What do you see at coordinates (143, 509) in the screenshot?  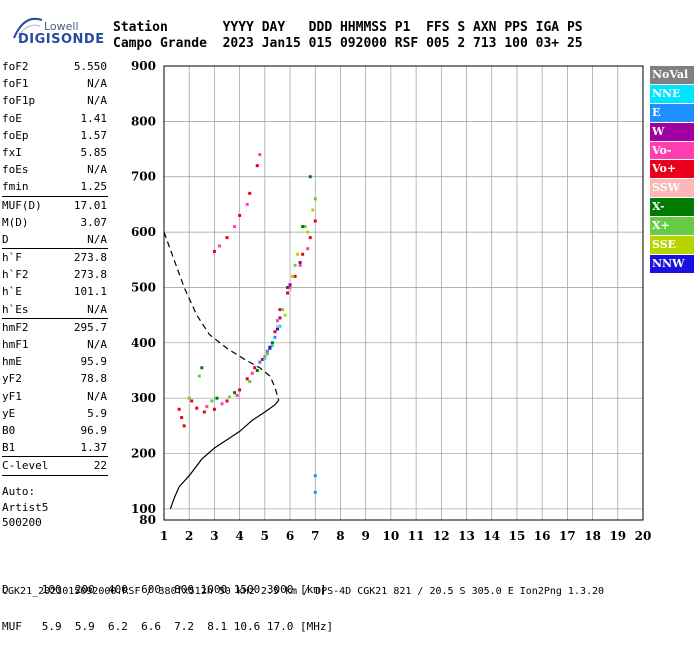 I see `y-tick-label: 100` at bounding box center [143, 509].